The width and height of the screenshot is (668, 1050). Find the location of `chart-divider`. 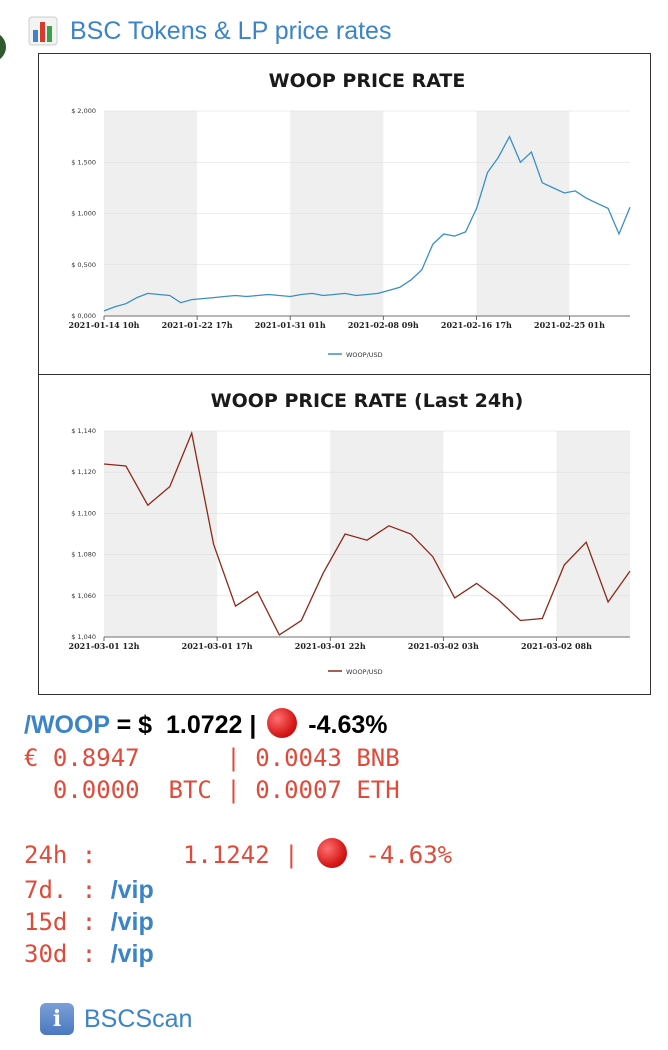

chart-divider is located at coordinates (344, 374).